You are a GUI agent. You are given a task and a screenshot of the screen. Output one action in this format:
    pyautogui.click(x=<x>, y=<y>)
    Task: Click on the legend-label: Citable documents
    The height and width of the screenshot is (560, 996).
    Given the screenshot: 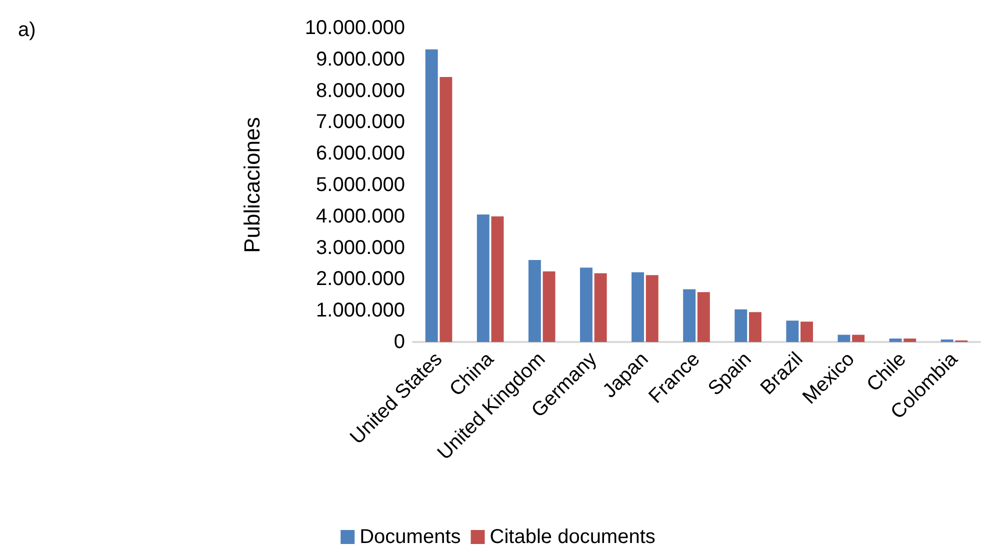 What is the action you would take?
    pyautogui.click(x=573, y=537)
    